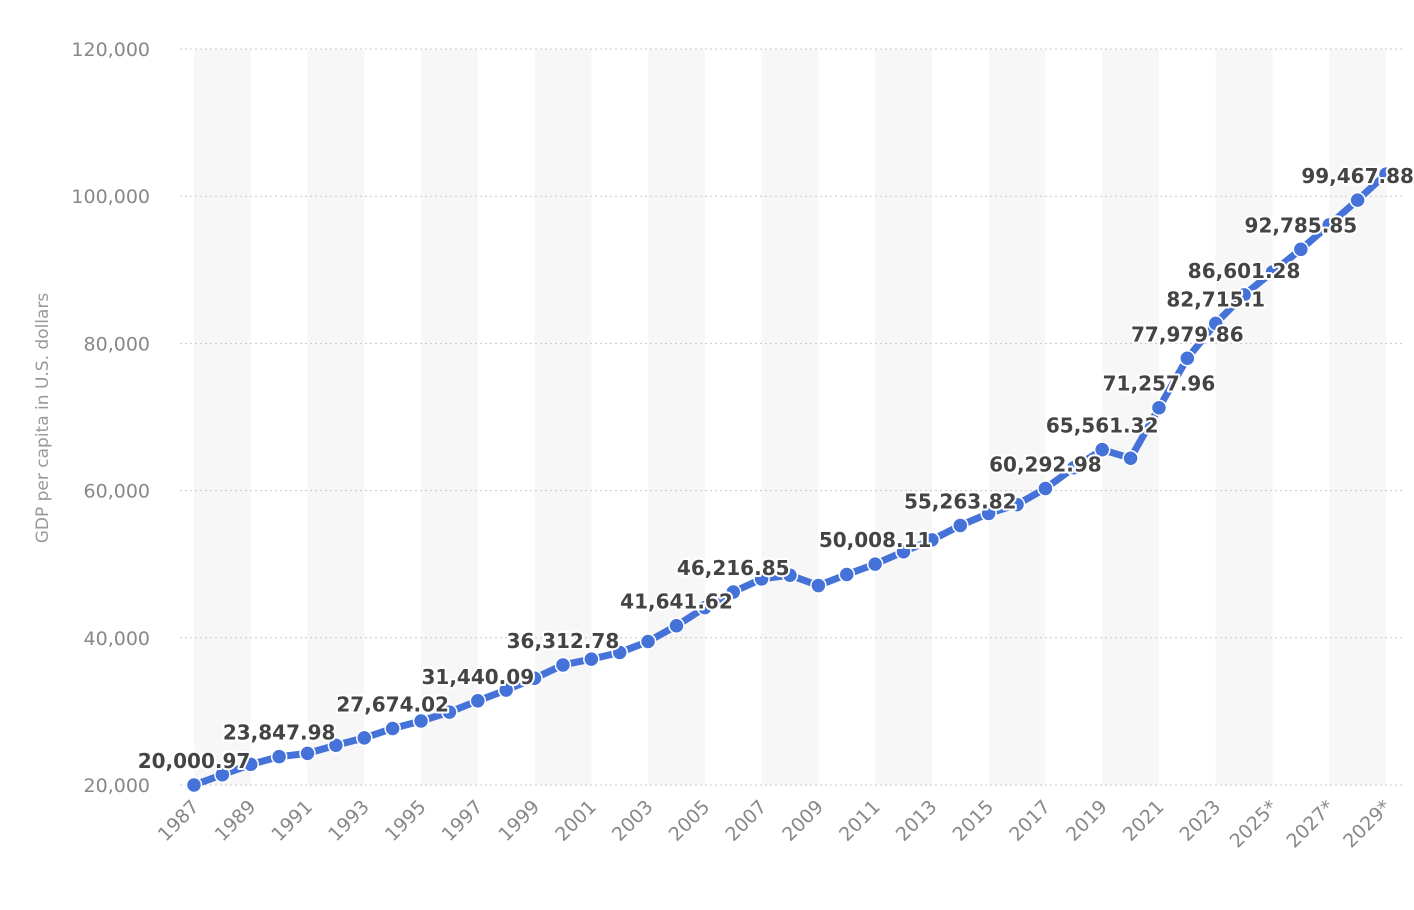 Image resolution: width=1414 pixels, height=910 pixels. What do you see at coordinates (1215, 299) in the screenshot?
I see `data-label: 82,715.1` at bounding box center [1215, 299].